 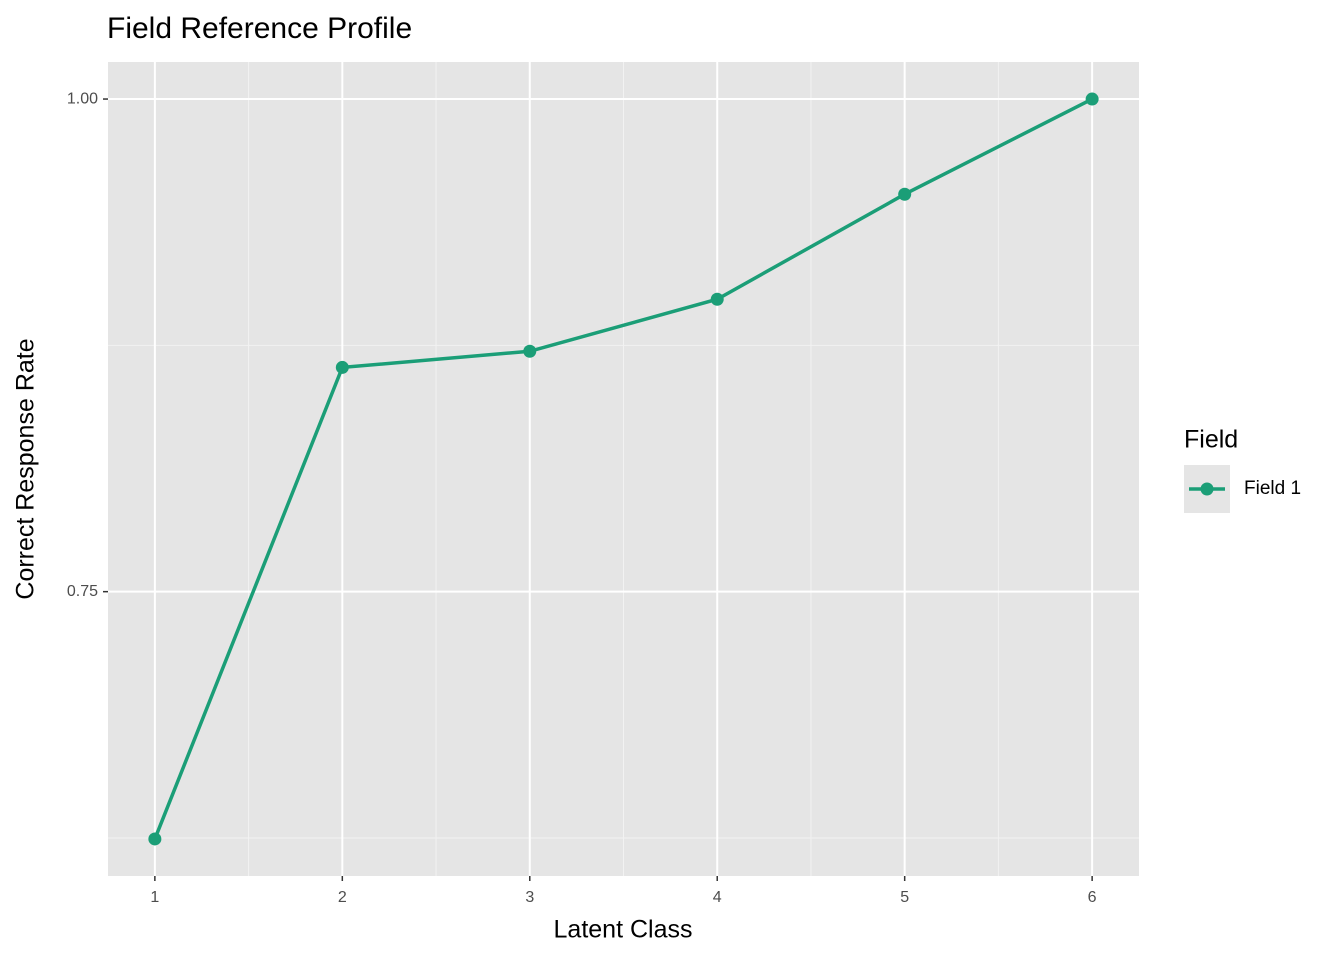 What do you see at coordinates (529, 897) in the screenshot?
I see `x-tick-label: 3` at bounding box center [529, 897].